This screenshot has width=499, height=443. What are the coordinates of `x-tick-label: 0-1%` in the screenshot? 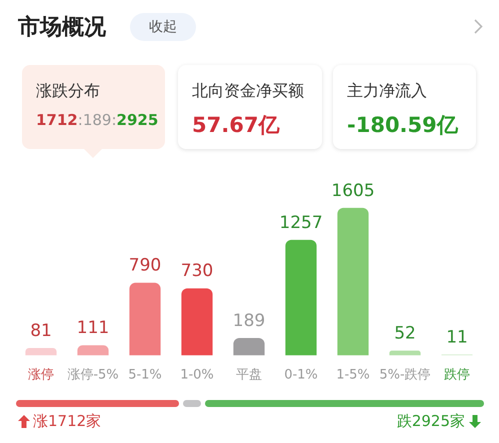 It's located at (301, 375).